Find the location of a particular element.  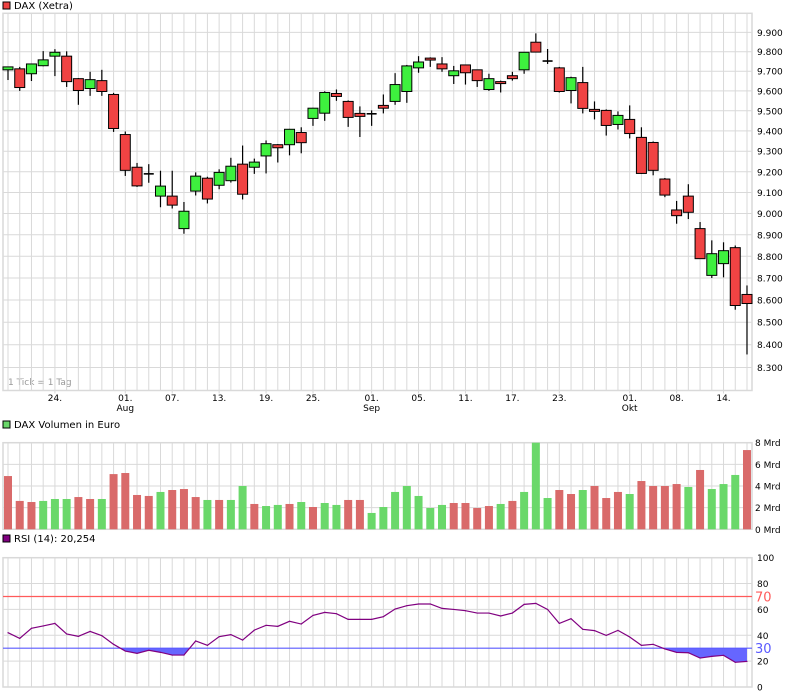

y-tick-label: 8.600 is located at coordinates (770, 301).